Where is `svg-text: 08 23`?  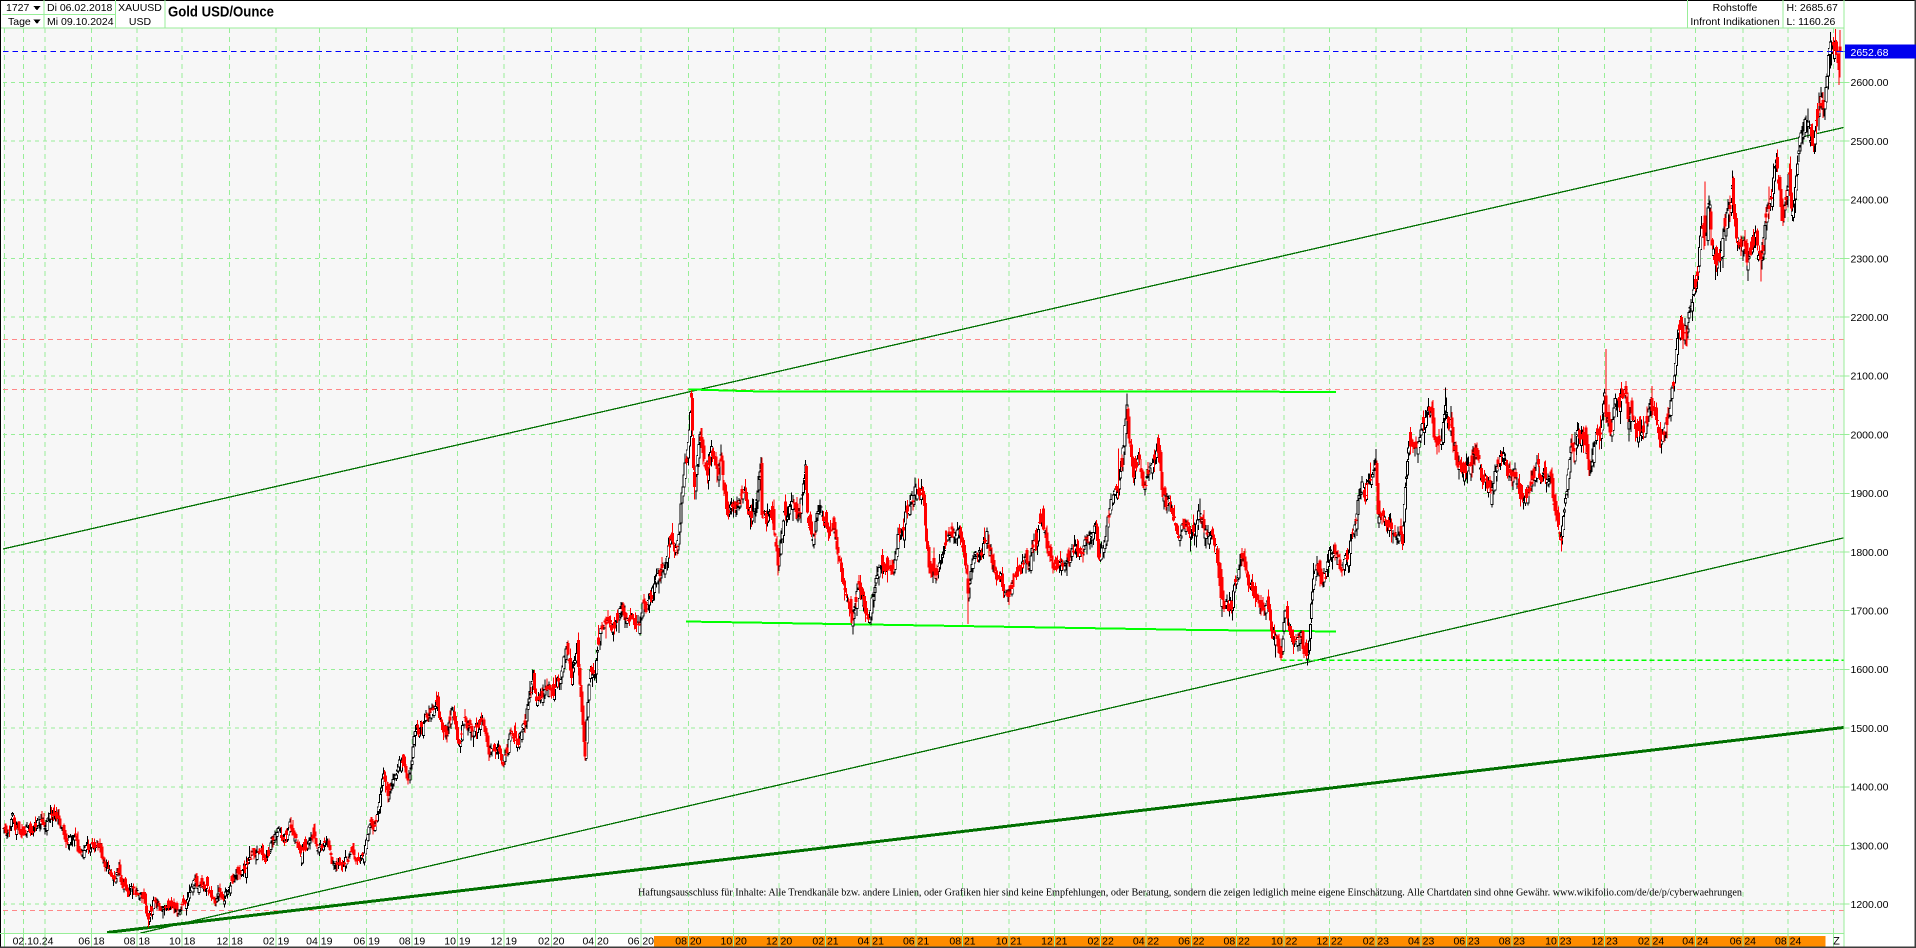 svg-text: 08 23 is located at coordinates (1512, 942).